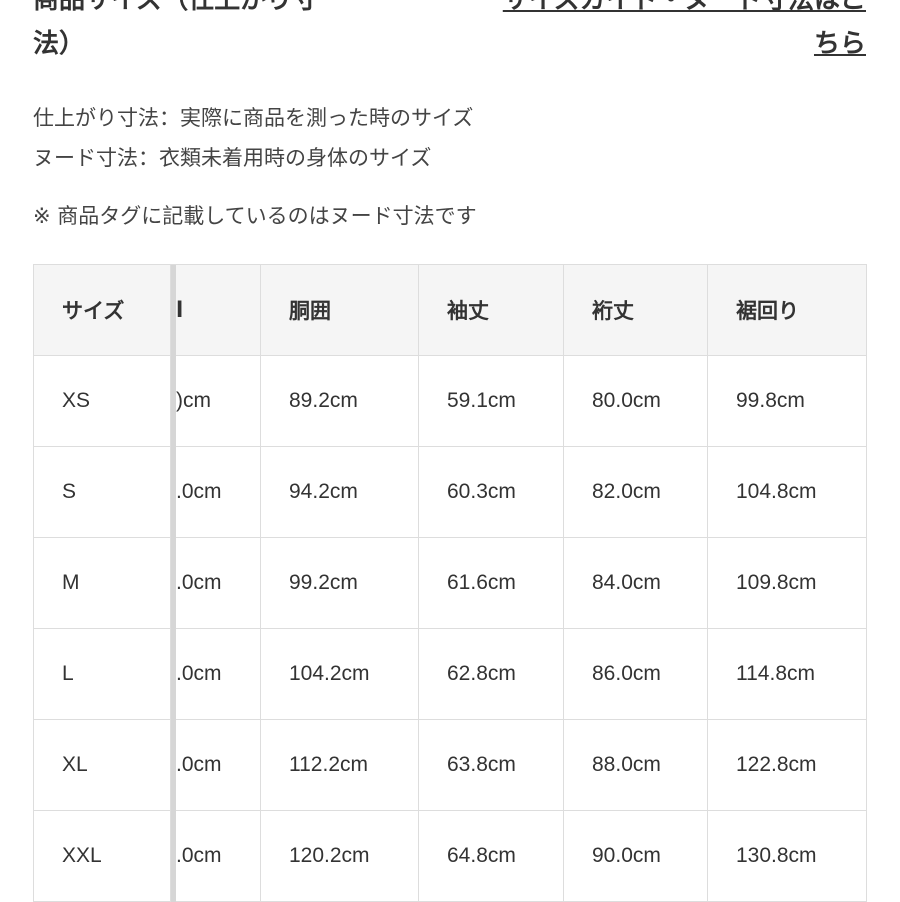  I want to click on table-cell: M, so click(102, 583).